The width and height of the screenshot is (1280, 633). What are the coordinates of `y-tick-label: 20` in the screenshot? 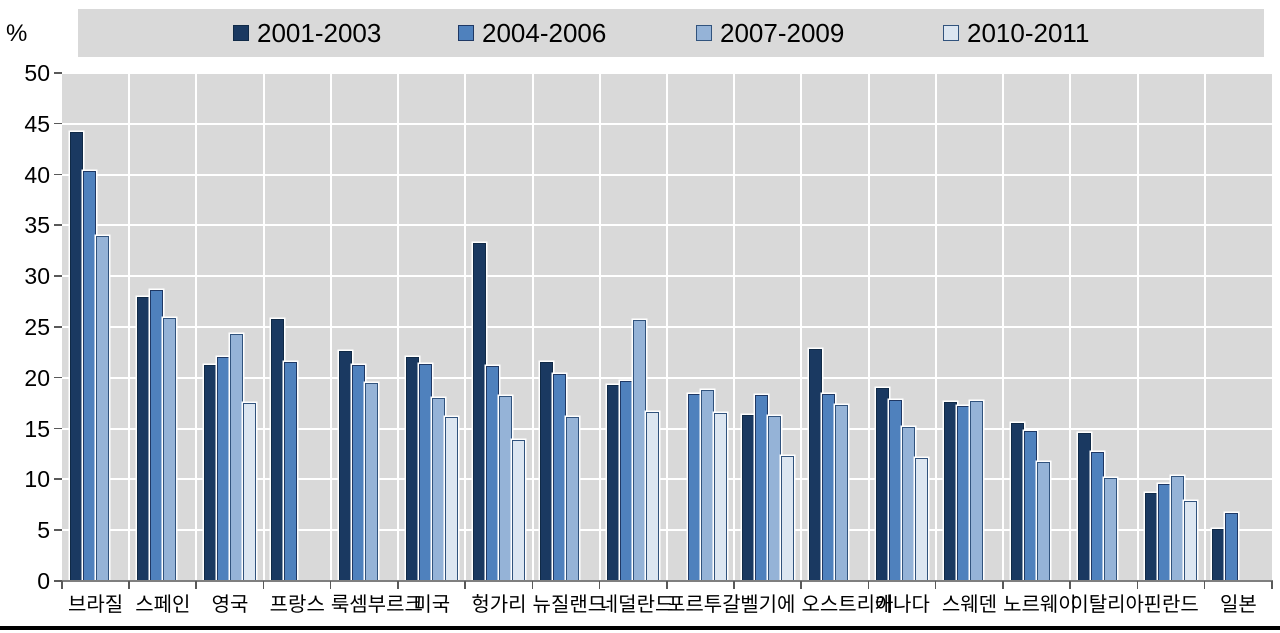 It's located at (37, 377).